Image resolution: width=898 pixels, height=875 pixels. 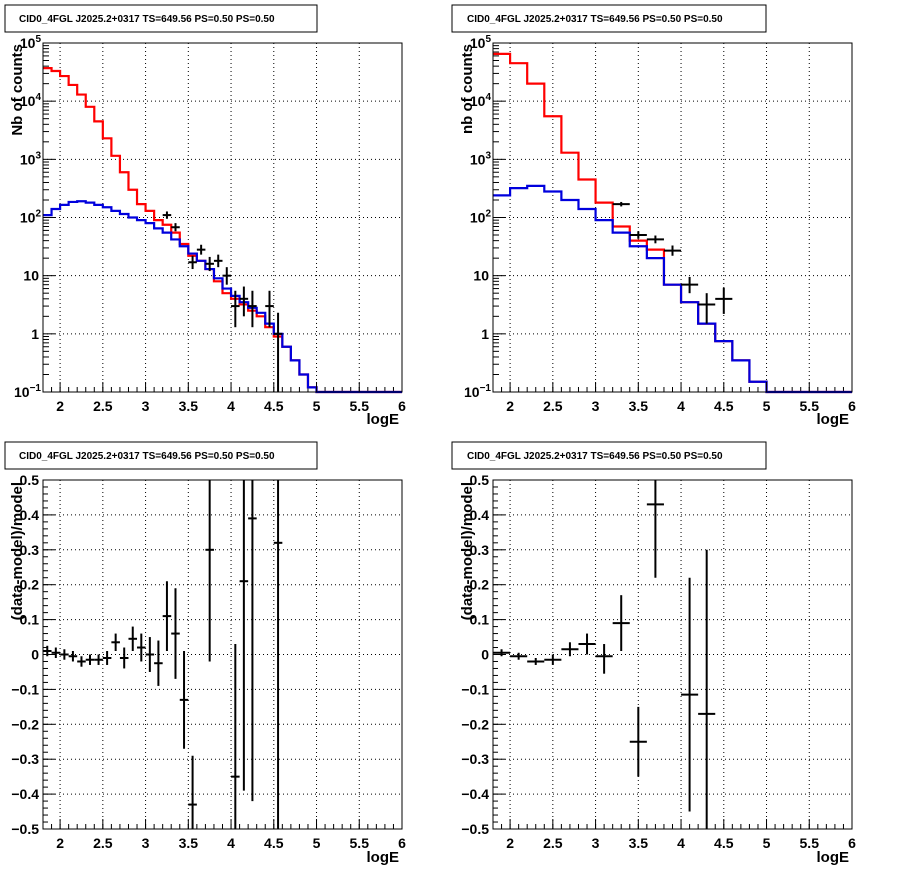 What do you see at coordinates (475, 829) in the screenshot?
I see `y-tick-label: −0.5` at bounding box center [475, 829].